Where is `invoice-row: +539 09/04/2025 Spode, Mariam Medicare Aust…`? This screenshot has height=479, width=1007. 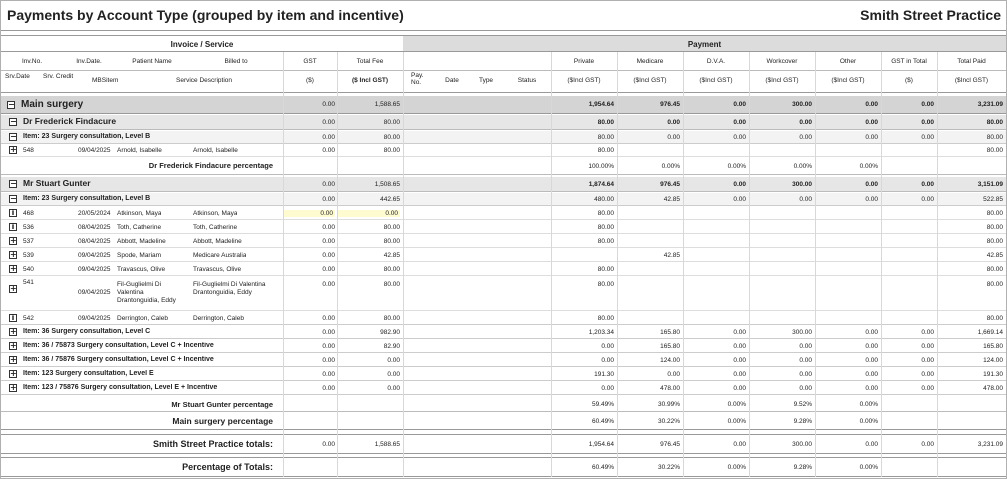 invoice-row: +539 09/04/2025 Spode, Mariam Medicare Aust… is located at coordinates (503, 255).